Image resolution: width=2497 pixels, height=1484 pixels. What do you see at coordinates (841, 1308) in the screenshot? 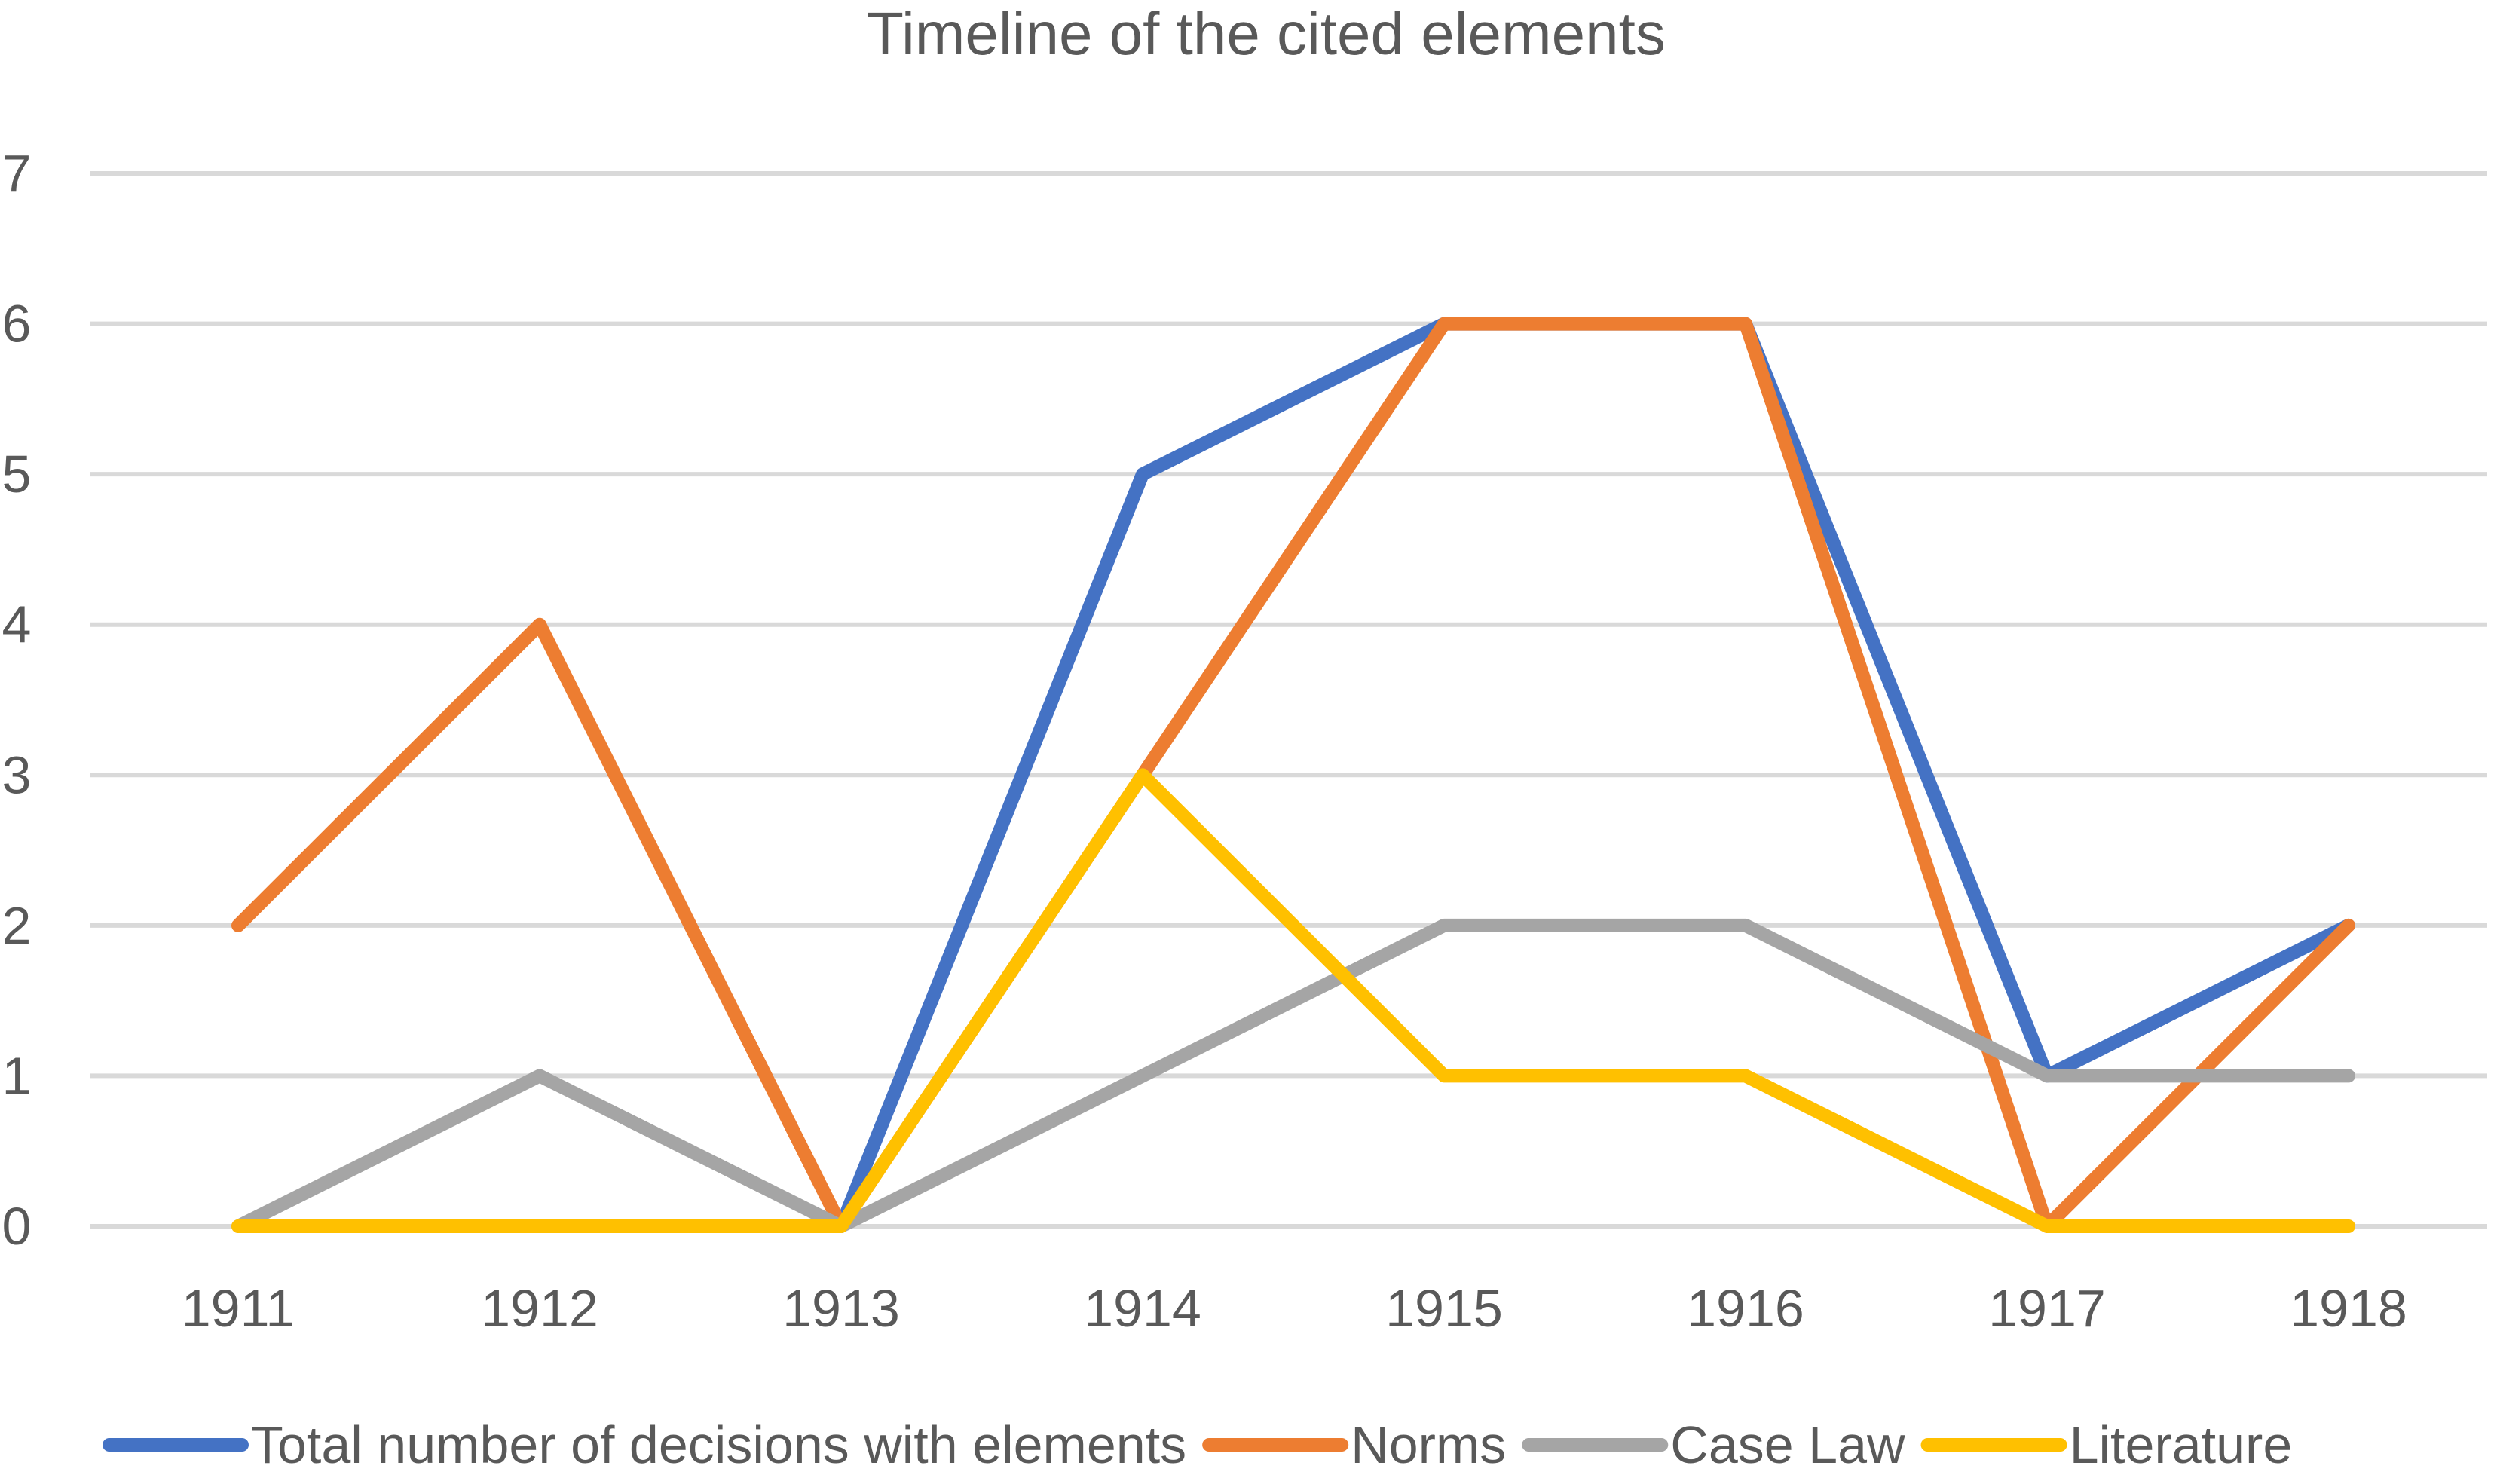
I see `x-tick-label: 1913` at bounding box center [841, 1308].